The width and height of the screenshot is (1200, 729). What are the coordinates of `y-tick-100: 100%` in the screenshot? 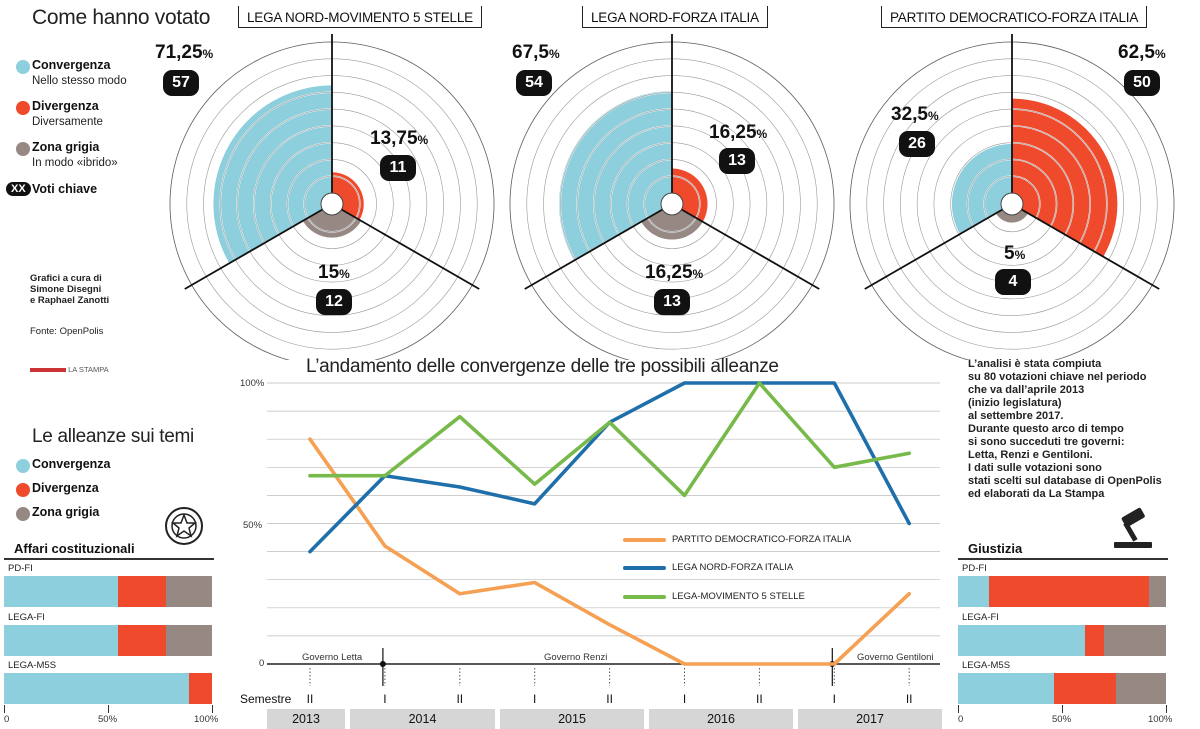 It's located at (252, 383).